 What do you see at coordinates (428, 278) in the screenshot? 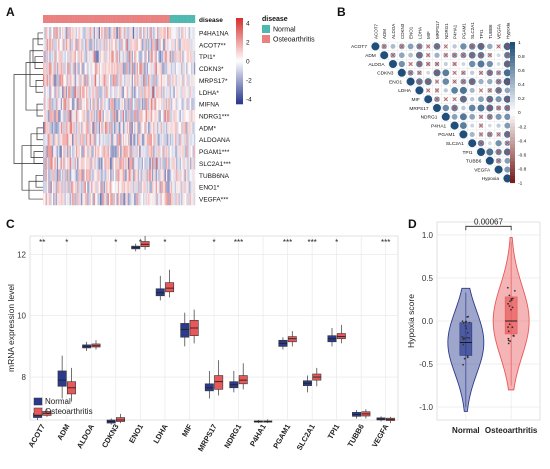
I see `violin-y-tick-label: 0.5` at bounding box center [428, 278].